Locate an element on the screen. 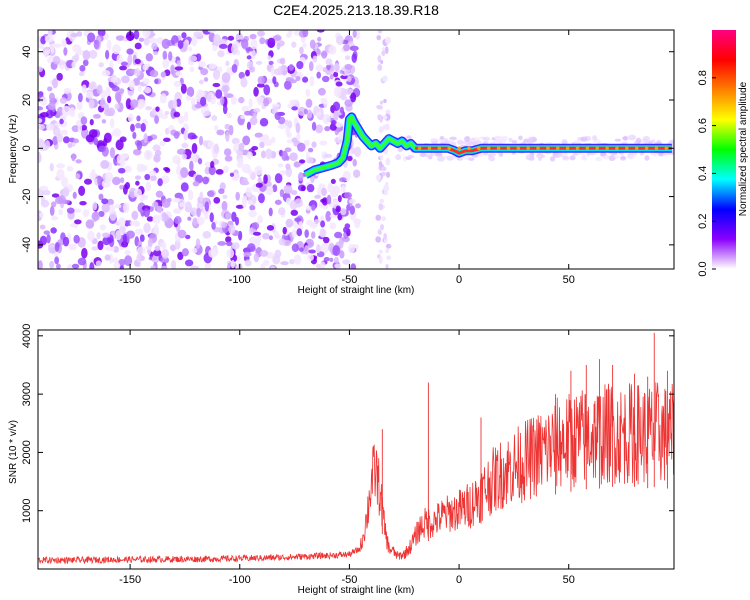  colorbar-tick-label: 0.0 is located at coordinates (703, 268).